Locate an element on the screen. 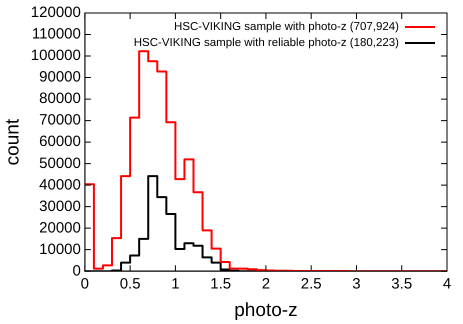 The image size is (463, 324). y-tick-label: 30000 is located at coordinates (60, 206).